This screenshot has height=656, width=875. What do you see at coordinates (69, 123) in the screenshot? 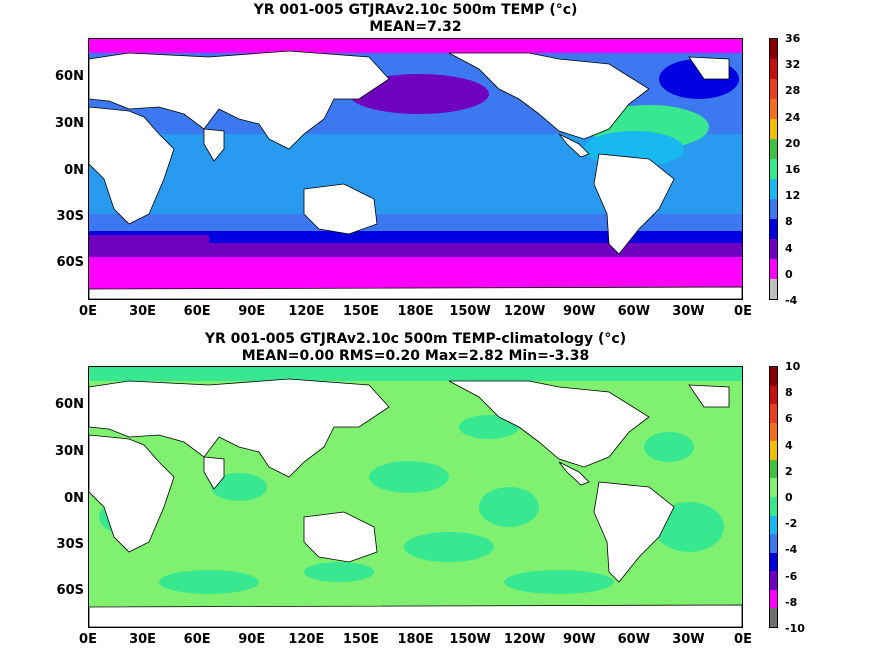
I see `panel1-lat-30n: 30N` at bounding box center [69, 123].